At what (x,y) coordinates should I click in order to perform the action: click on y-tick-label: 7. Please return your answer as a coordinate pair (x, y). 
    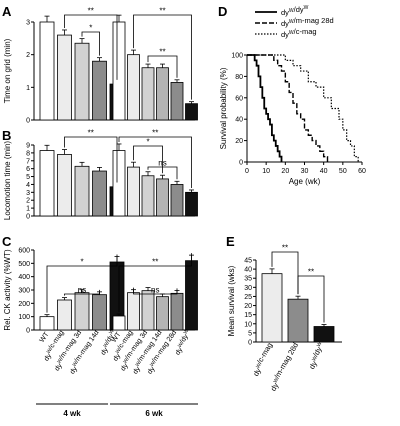
    Looking at the image, I should click on (28, 161).